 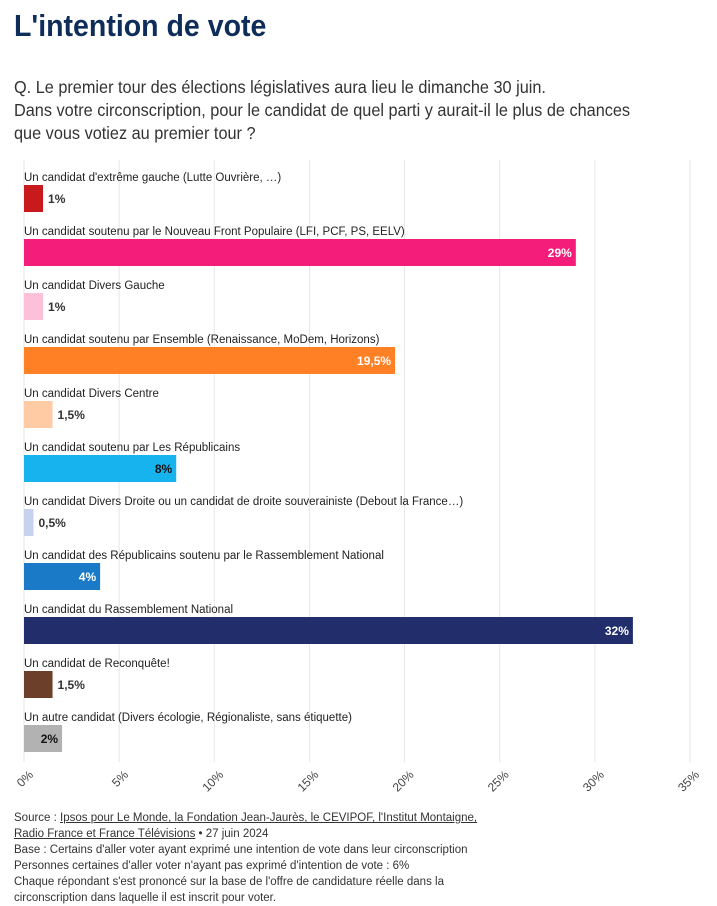 What do you see at coordinates (140, 25) in the screenshot?
I see `chart-title: L'intention de vote` at bounding box center [140, 25].